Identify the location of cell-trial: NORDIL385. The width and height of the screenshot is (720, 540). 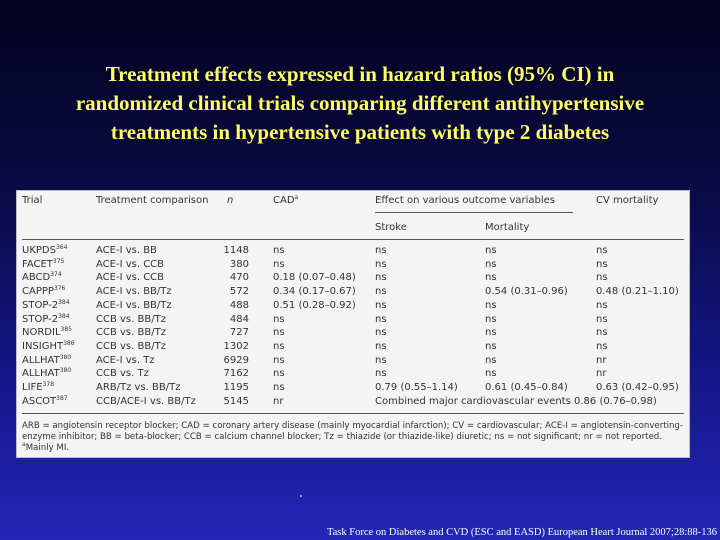
(47, 332).